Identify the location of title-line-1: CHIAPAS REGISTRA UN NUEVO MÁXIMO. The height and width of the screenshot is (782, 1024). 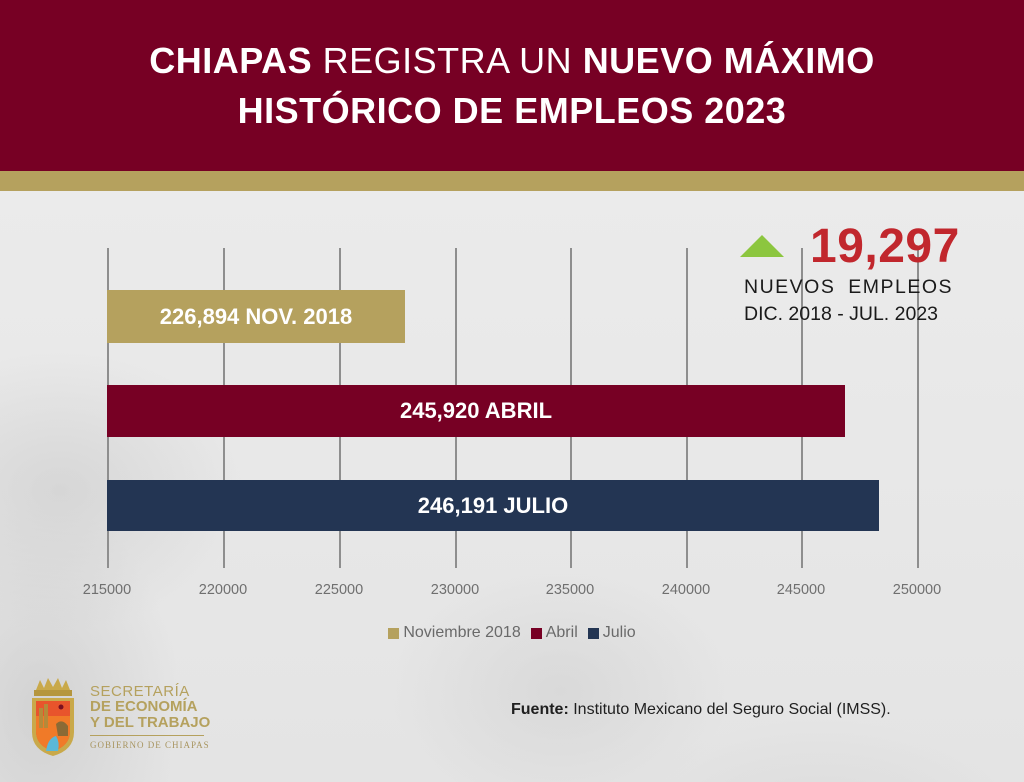
(511, 61).